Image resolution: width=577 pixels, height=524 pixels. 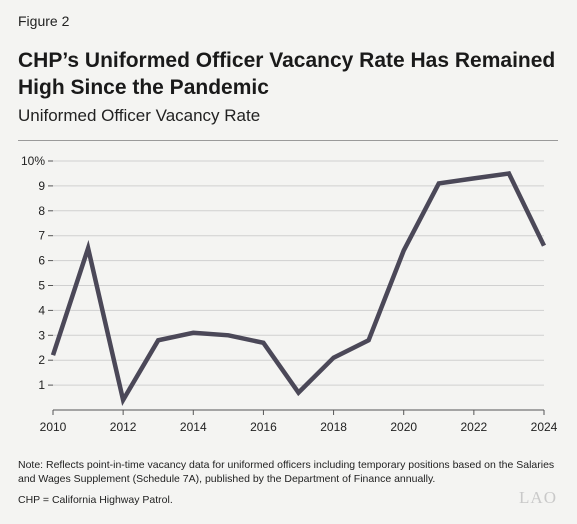 I want to click on y-tick-label: 7, so click(x=41, y=236).